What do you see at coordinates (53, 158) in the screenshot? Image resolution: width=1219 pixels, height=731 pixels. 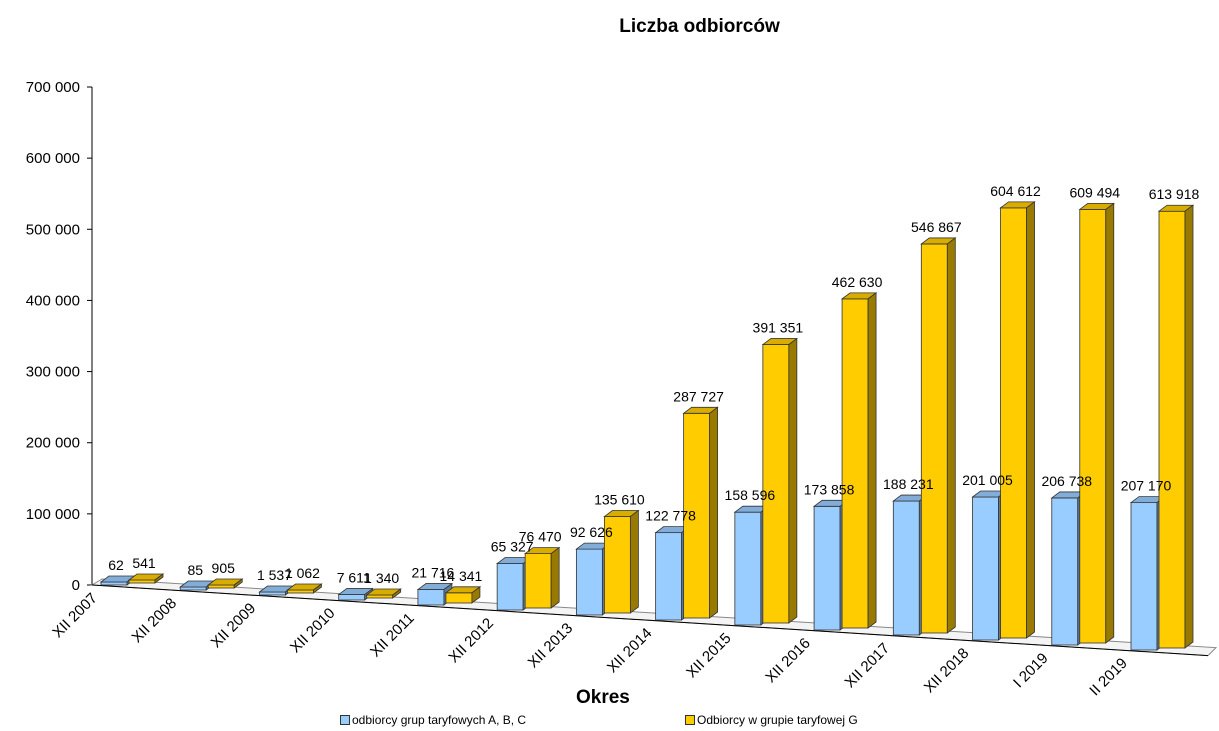 I see `y-tick-label: 600 000` at bounding box center [53, 158].